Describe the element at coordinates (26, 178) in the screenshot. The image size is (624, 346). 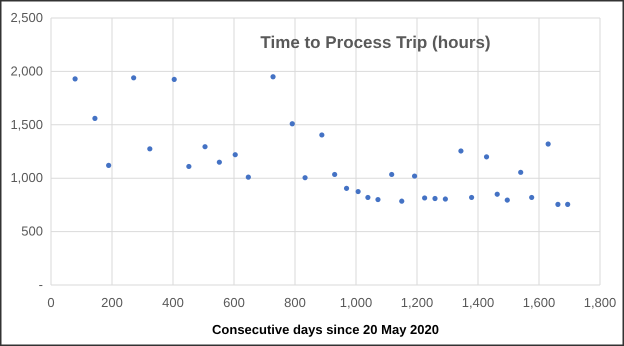
I see `y-tick-label: 1,000` at that location.